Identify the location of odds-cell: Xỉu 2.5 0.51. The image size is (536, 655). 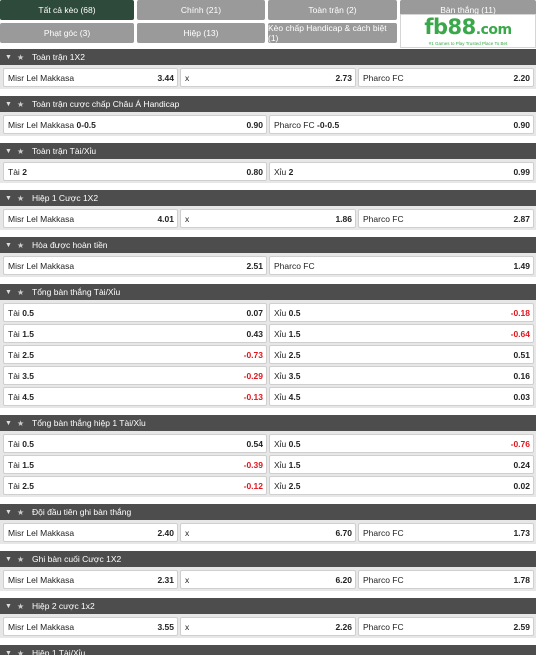
(401, 354).